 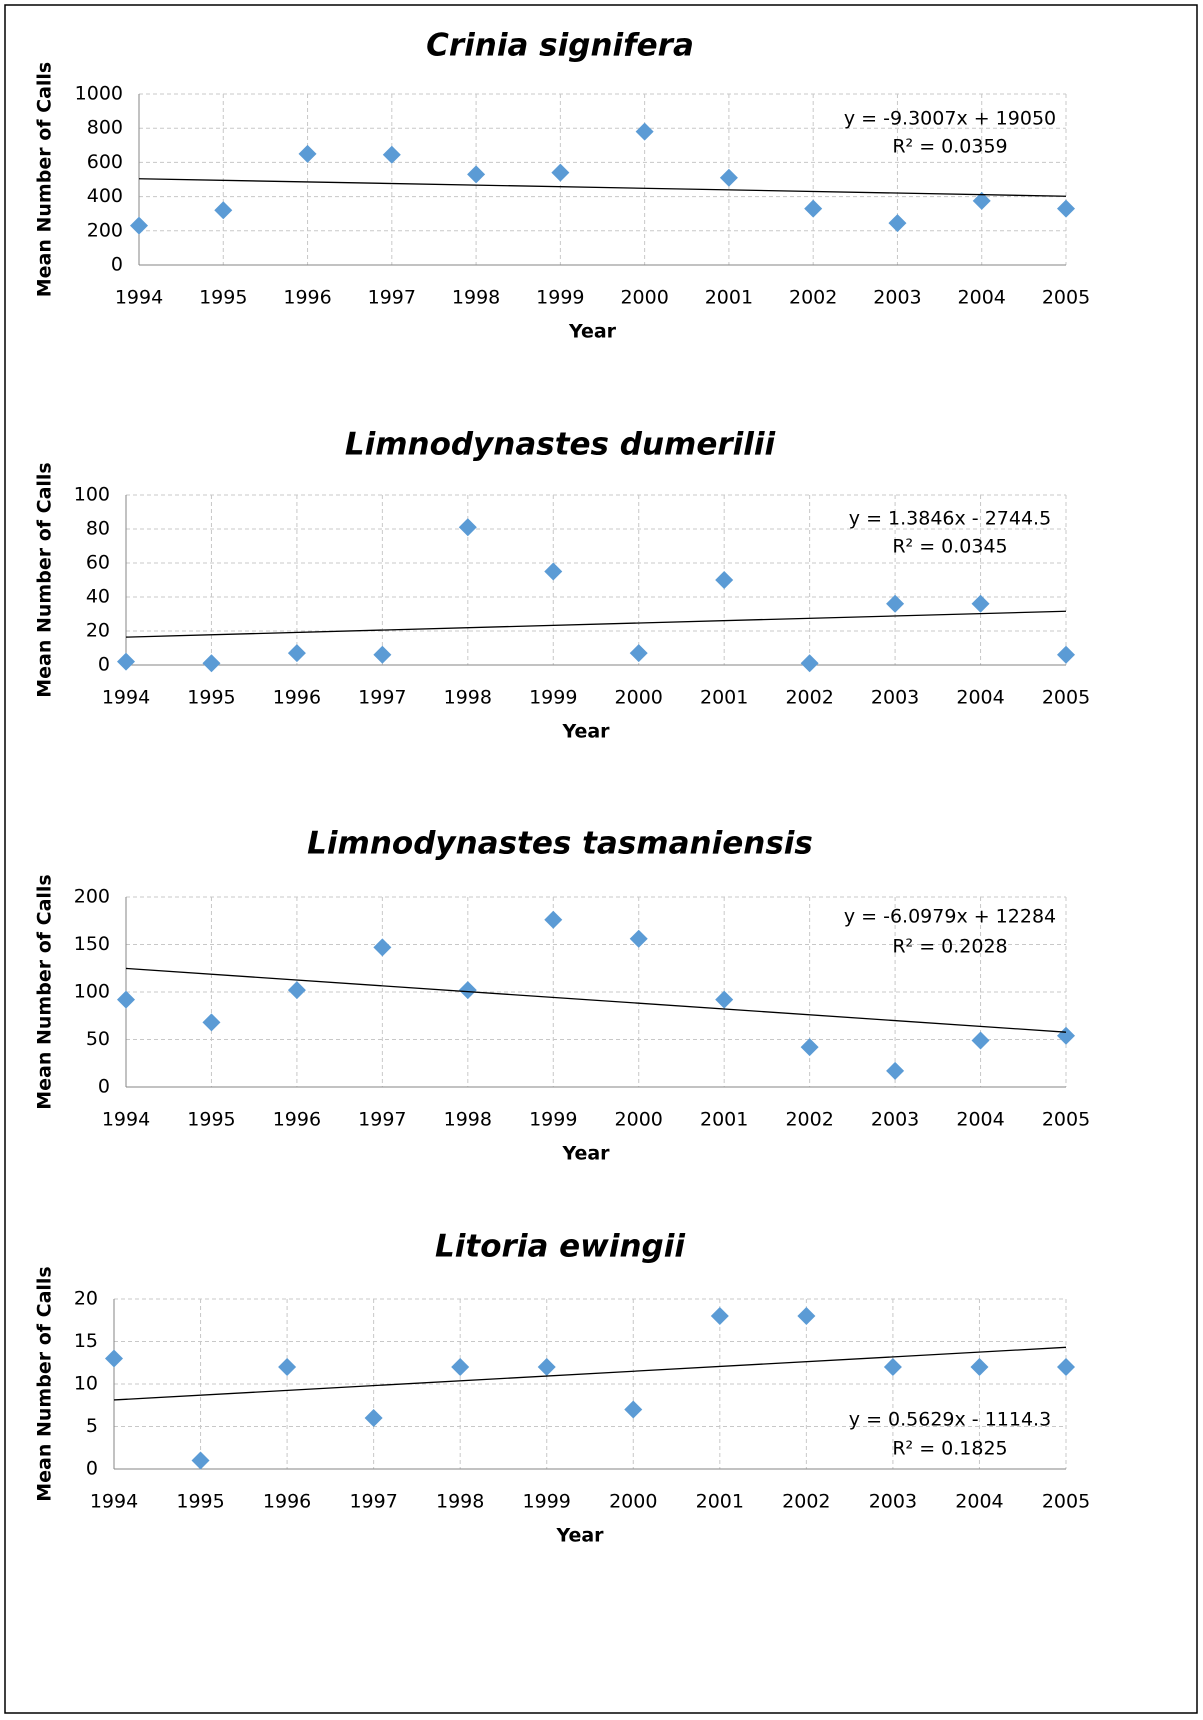 What do you see at coordinates (92, 944) in the screenshot?
I see `y-tick-label: 150` at bounding box center [92, 944].